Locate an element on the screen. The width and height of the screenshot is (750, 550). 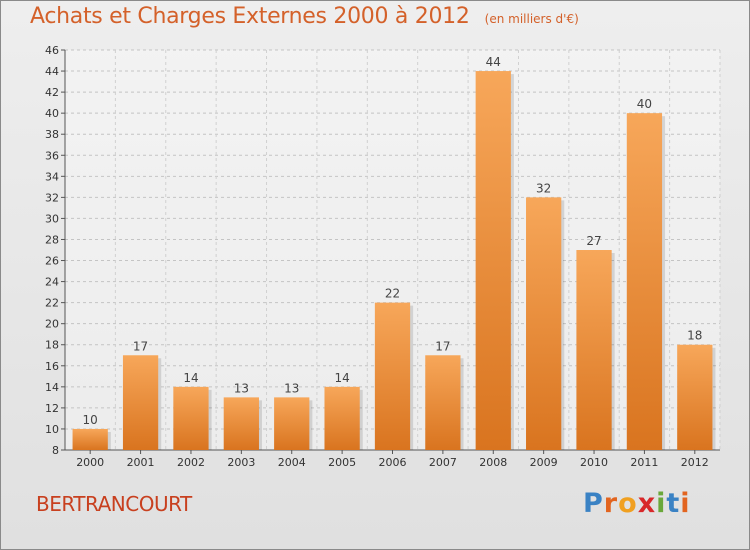
y-tick-label: 40 is located at coordinates (52, 113).